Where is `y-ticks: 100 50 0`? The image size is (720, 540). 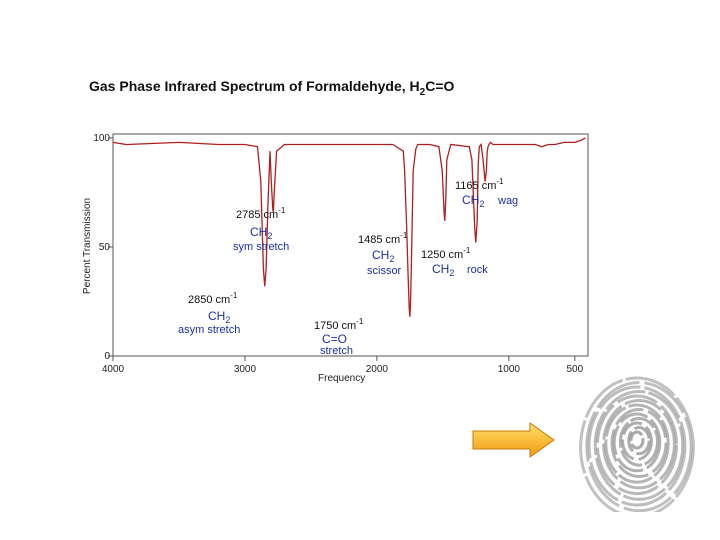
y-ticks: 100 50 0 is located at coordinates (103, 247).